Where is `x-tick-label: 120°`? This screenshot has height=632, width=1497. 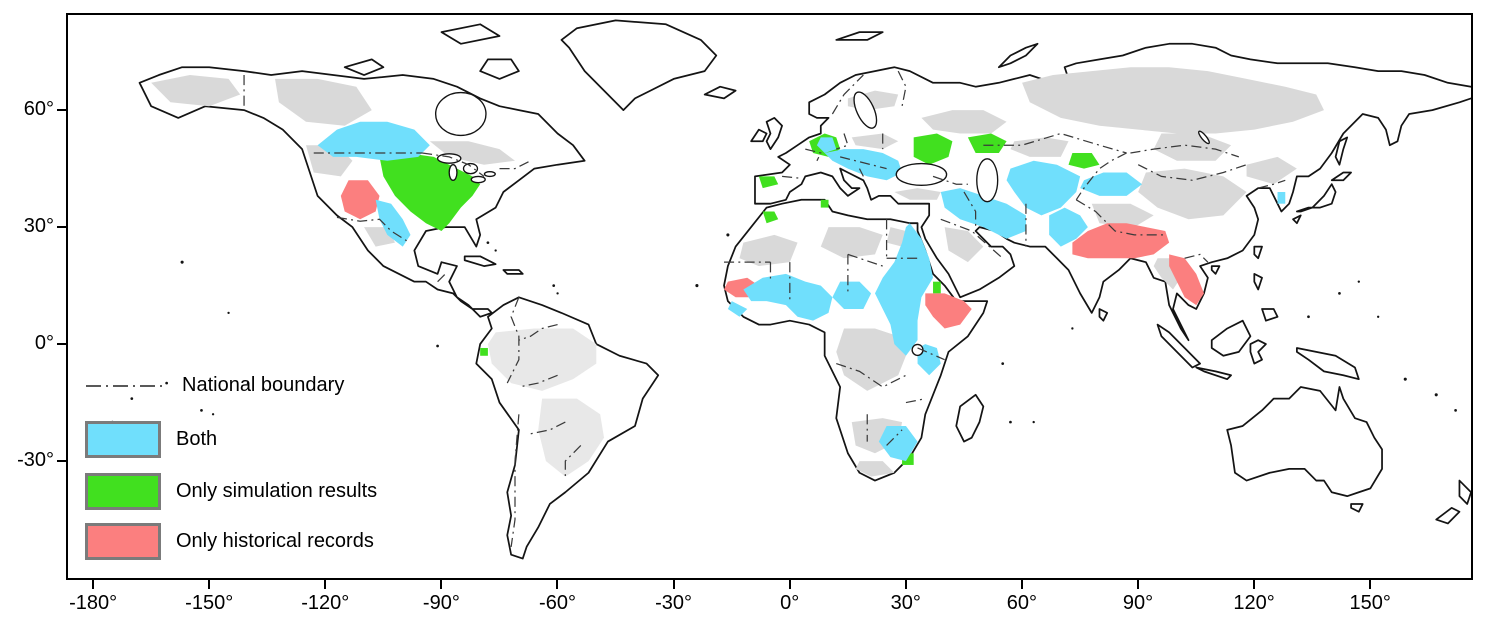 x-tick-label: 120° is located at coordinates (1254, 603).